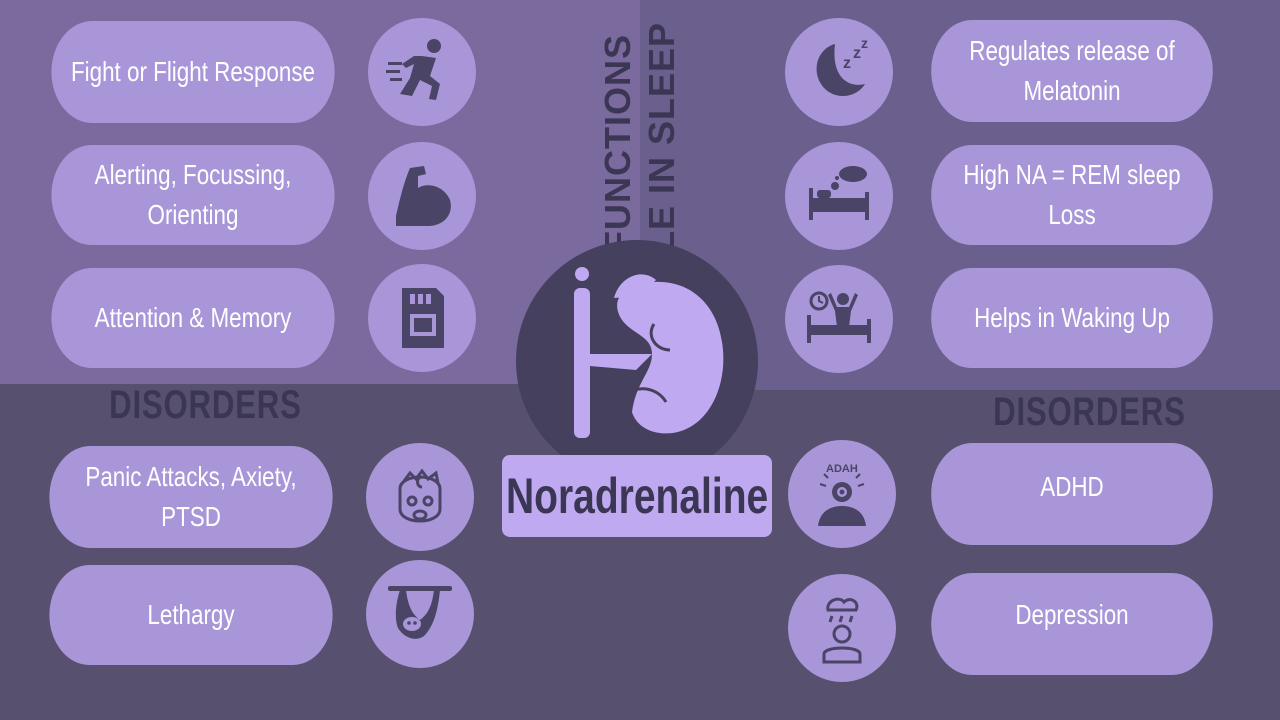  I want to click on function-pill-attention-memory: Attention & Memory, so click(193, 318).